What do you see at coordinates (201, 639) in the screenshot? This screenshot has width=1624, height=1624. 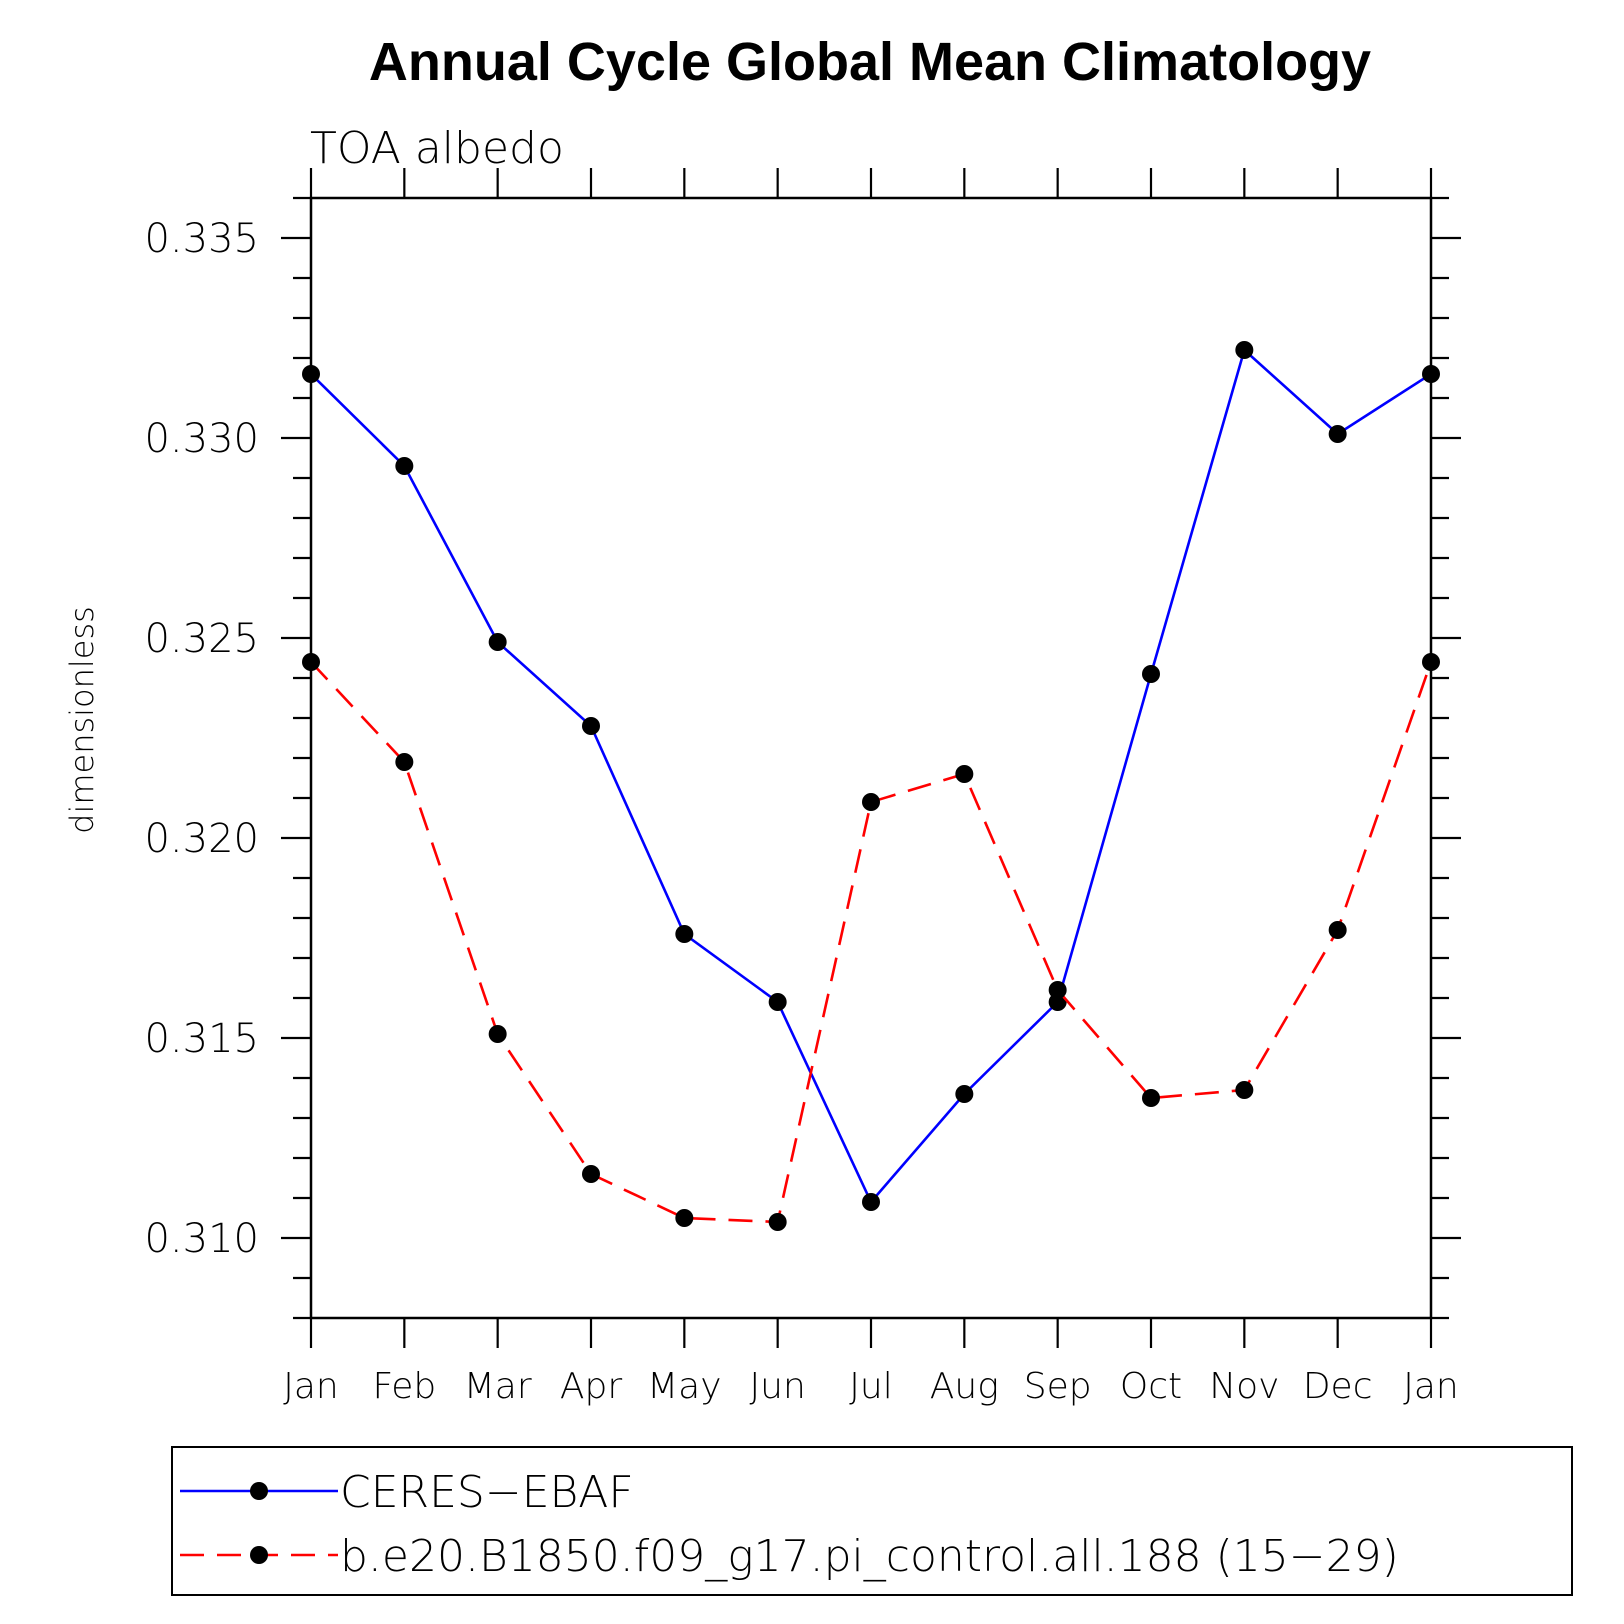 I see `y-tick-label: 0.325` at bounding box center [201, 639].